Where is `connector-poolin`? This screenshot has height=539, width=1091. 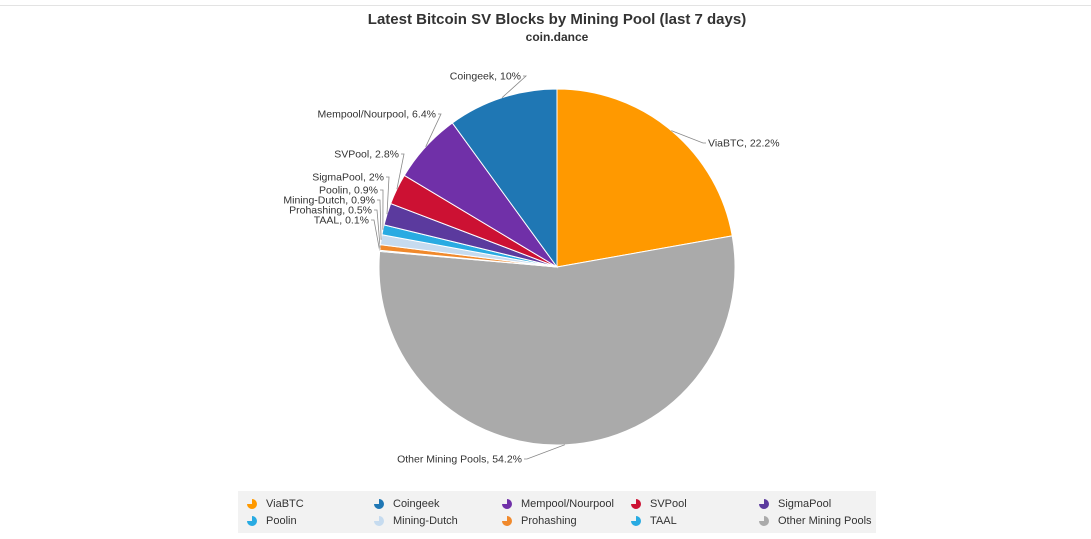
connector-poolin is located at coordinates (382, 209).